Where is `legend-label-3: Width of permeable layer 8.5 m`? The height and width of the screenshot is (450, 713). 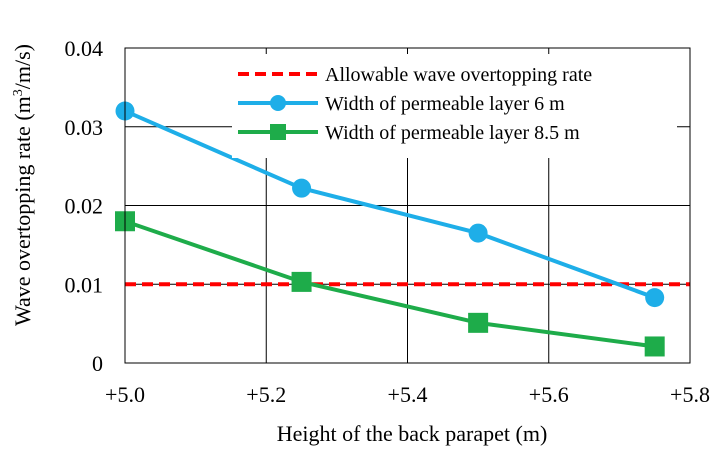
legend-label-3: Width of permeable layer 8.5 m is located at coordinates (452, 133).